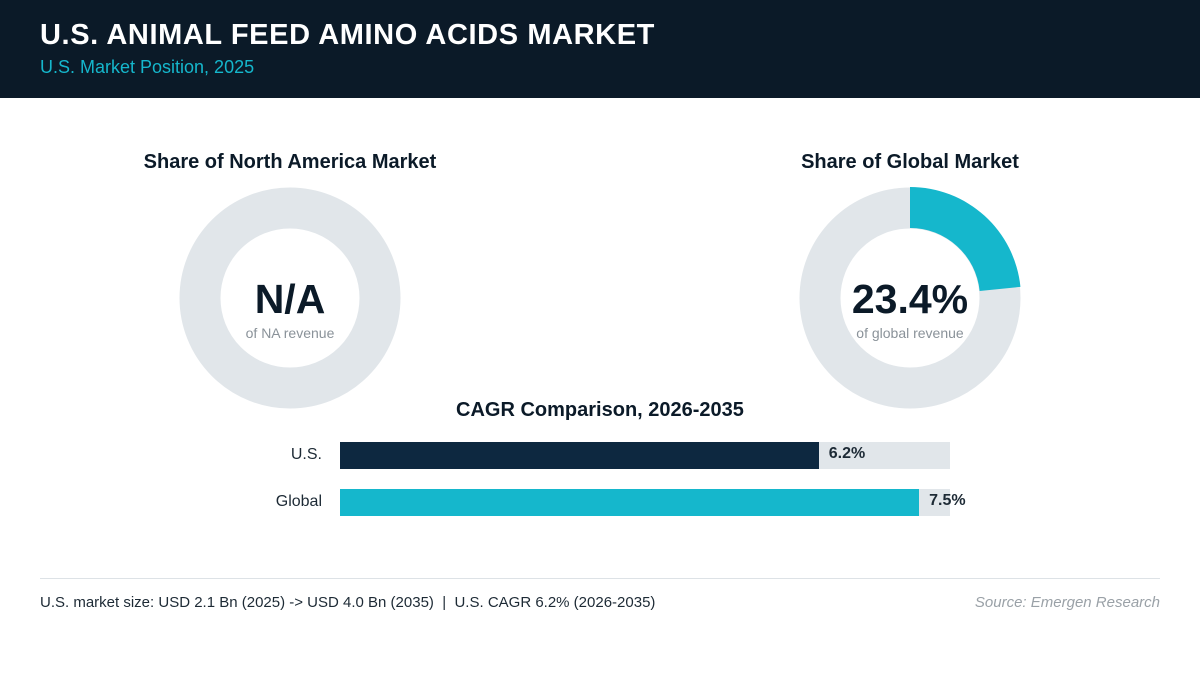 The height and width of the screenshot is (675, 1200). What do you see at coordinates (290, 162) in the screenshot?
I see `na-share-title: Share of North America Market` at bounding box center [290, 162].